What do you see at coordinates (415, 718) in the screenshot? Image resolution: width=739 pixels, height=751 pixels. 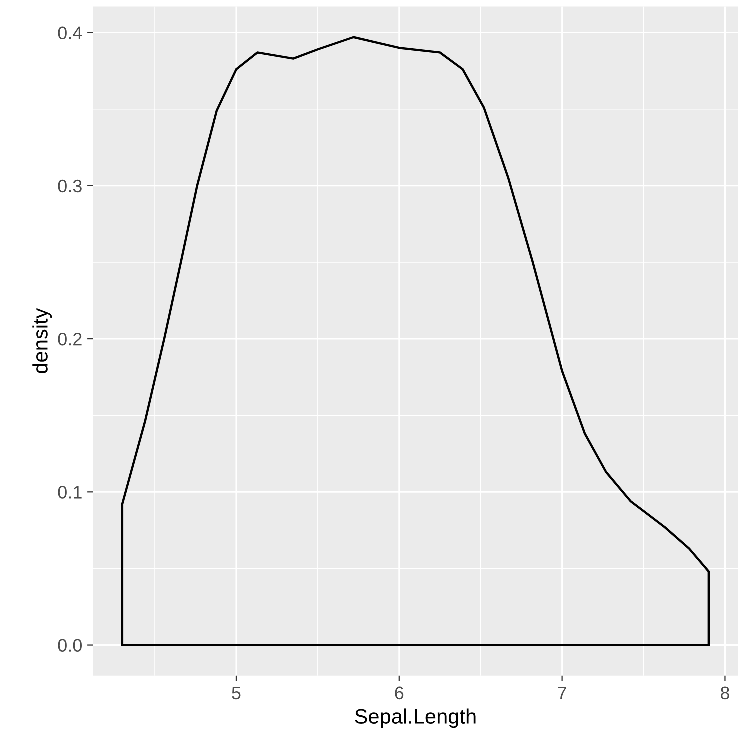 I see `x-axis-title: Sepal.Length` at bounding box center [415, 718].